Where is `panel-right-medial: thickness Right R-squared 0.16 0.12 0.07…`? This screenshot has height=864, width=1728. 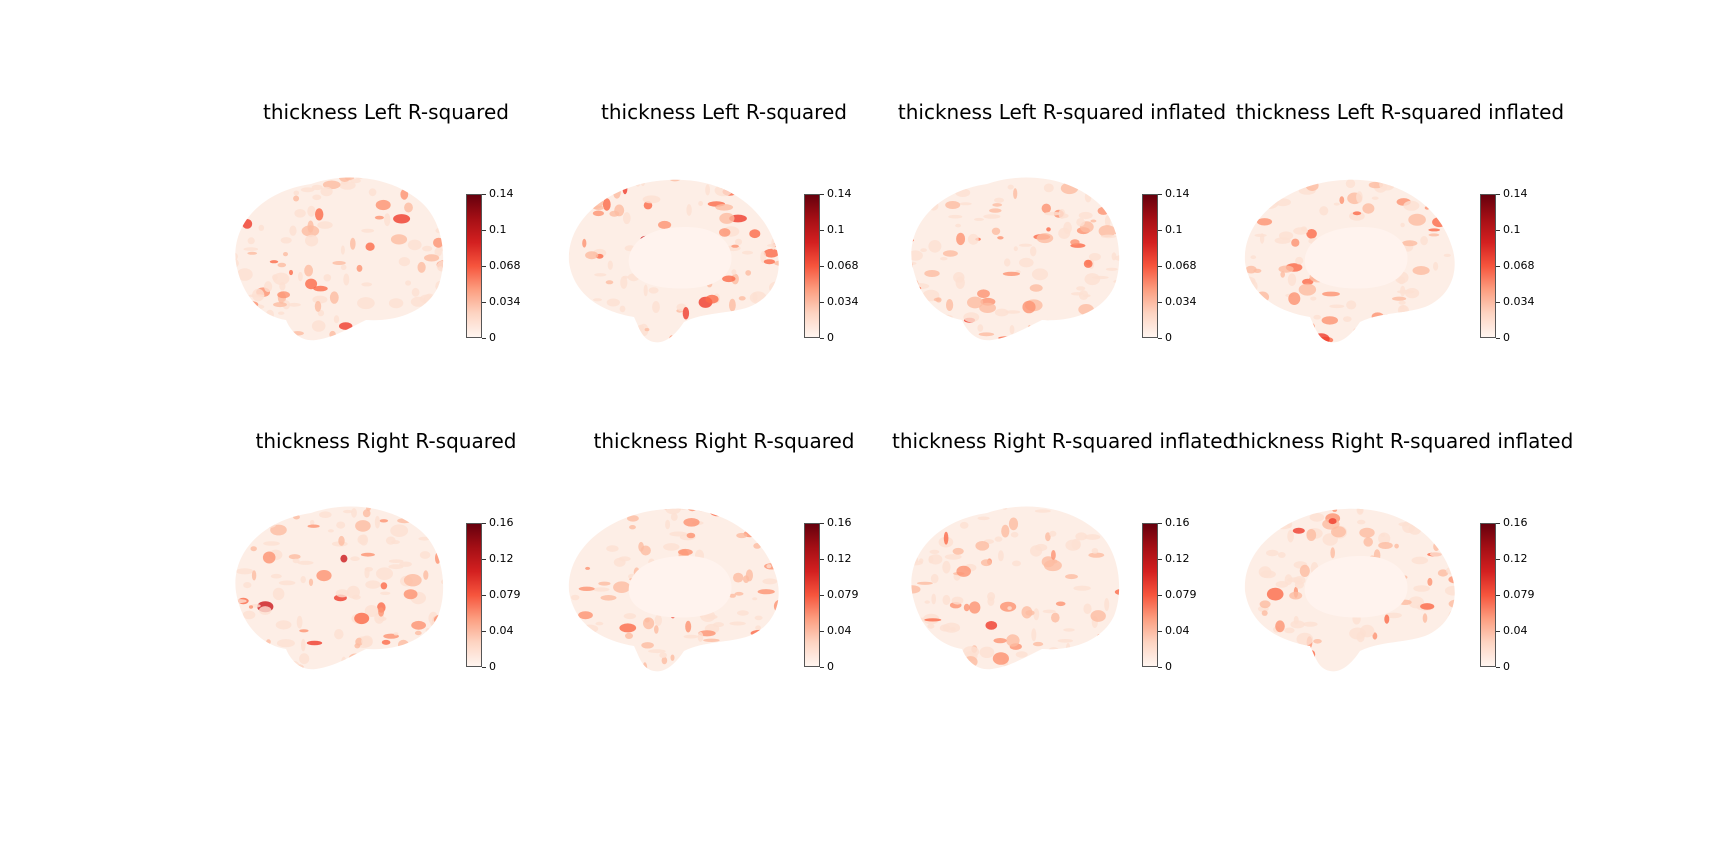
panel-right-medial: thickness Right R-squared 0.16 0.12 0.07… is located at coordinates (724, 574).